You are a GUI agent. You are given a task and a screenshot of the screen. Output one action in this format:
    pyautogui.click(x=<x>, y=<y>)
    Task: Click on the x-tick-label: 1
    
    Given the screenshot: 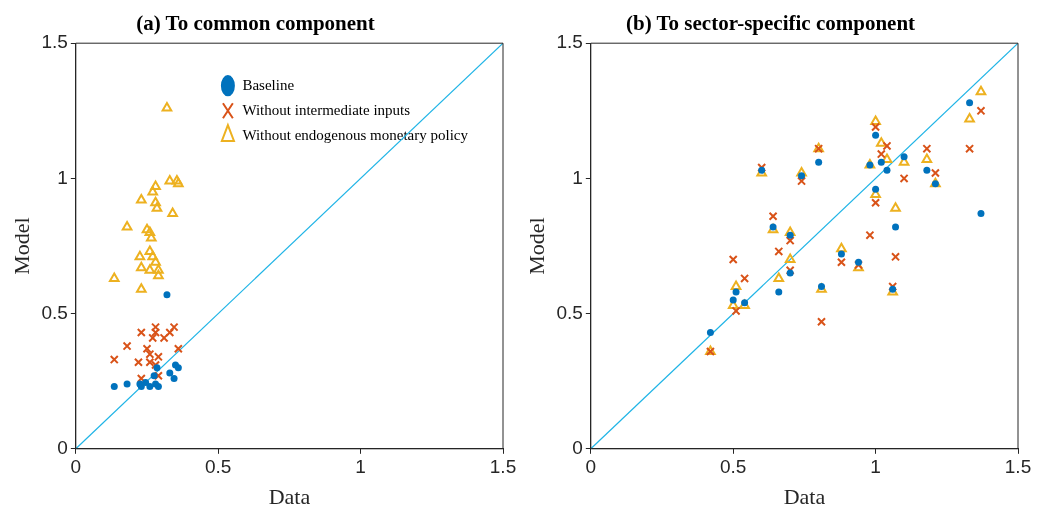 What is the action you would take?
    pyautogui.click(x=360, y=467)
    